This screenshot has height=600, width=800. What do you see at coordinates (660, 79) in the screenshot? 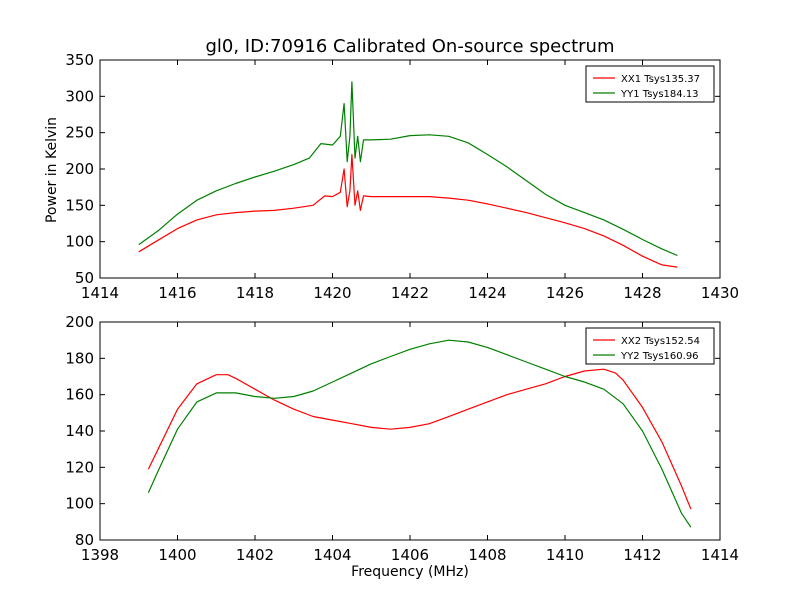
I see `top-legend-label: XX1 Tsys135.37` at bounding box center [660, 79].